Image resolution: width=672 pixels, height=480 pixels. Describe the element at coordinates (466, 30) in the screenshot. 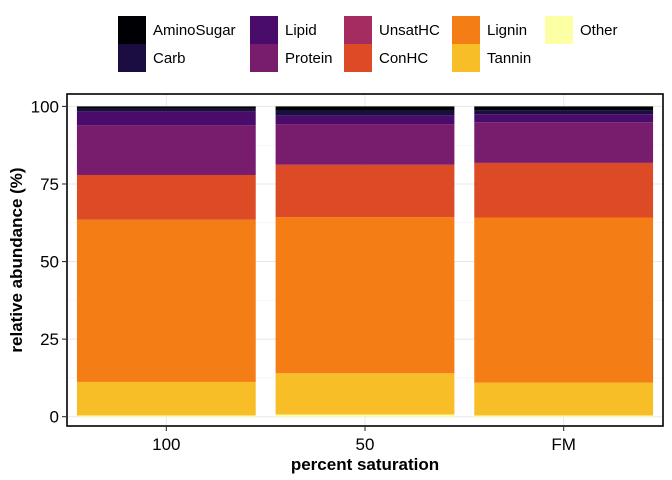

I see `legend-key-lignin` at that location.